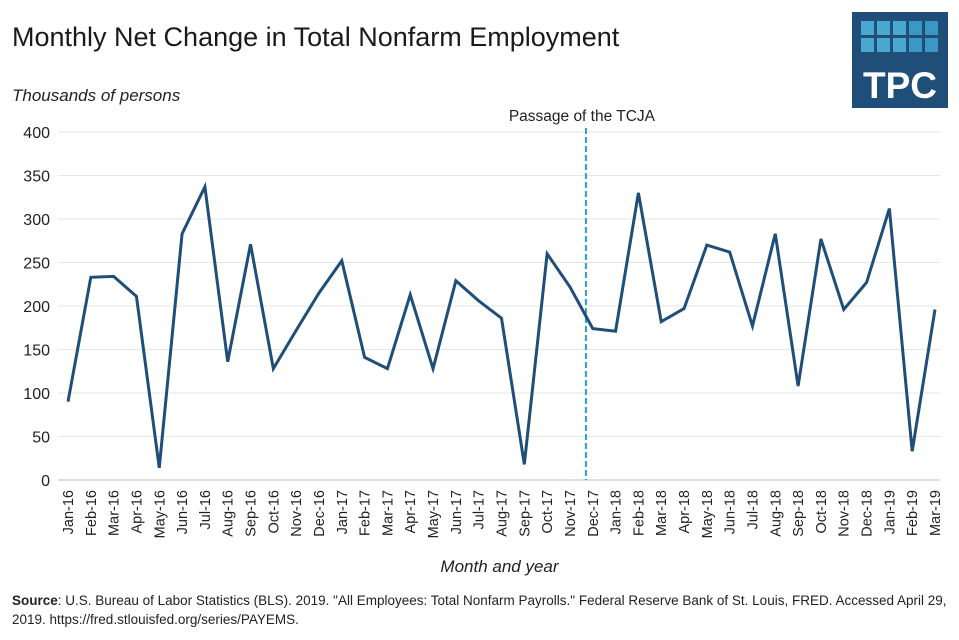 The image size is (959, 640). What do you see at coordinates (499, 566) in the screenshot?
I see `x-axis-label: Month and year` at bounding box center [499, 566].